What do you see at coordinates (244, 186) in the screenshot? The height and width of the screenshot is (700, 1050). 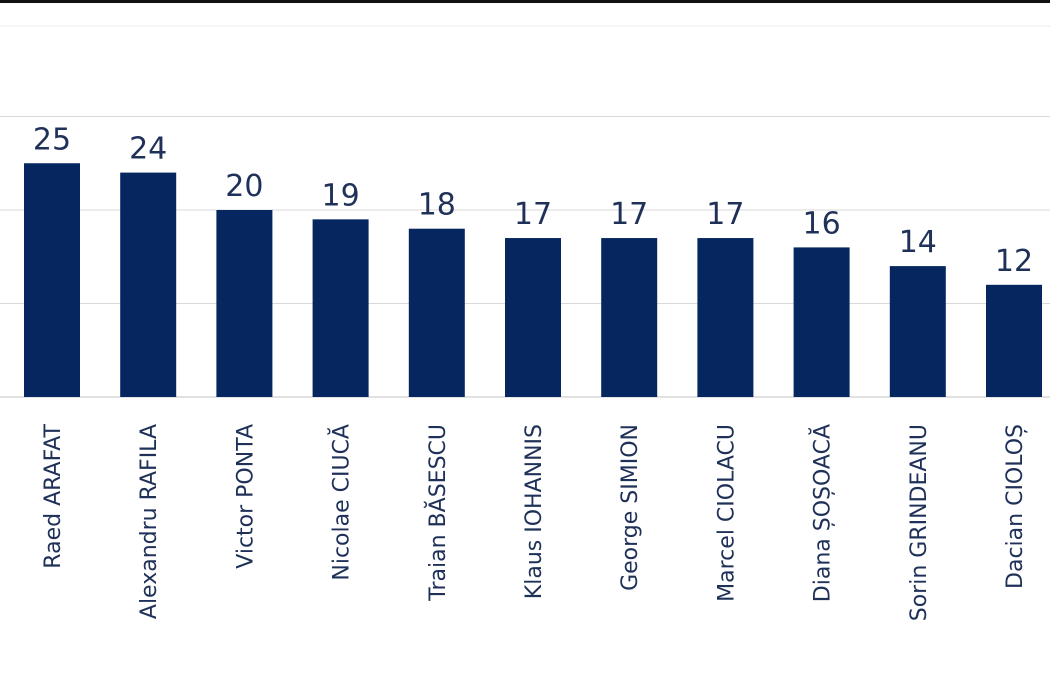 I see `data-label: 20` at bounding box center [244, 186].